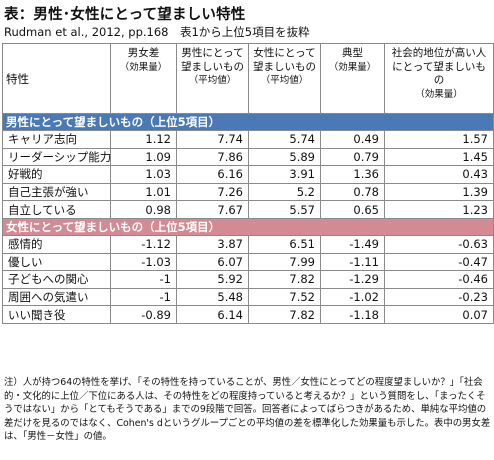 This screenshot has height=460, width=494. Describe the element at coordinates (352, 209) in the screenshot. I see `typical-cell: 0.65` at that location.